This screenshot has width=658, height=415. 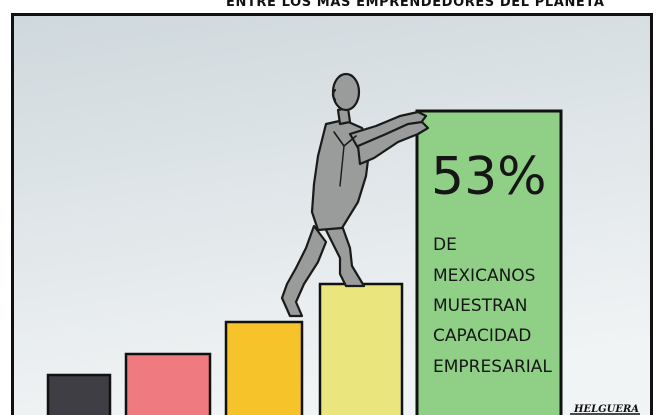 I want to click on step-dark-bar, so click(x=79, y=394).